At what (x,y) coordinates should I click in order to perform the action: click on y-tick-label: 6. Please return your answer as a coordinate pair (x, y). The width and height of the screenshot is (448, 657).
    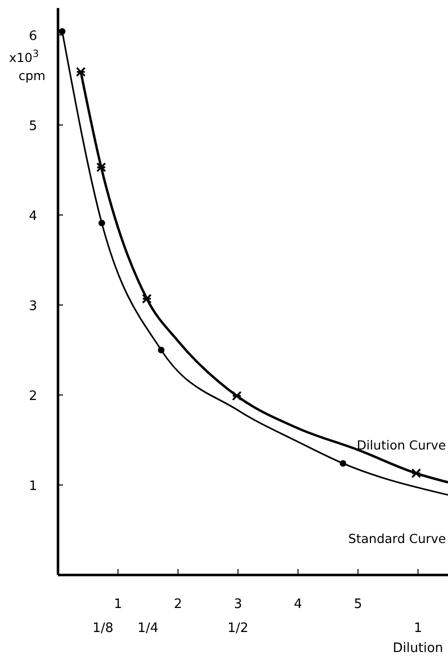
    Looking at the image, I should click on (33, 36).